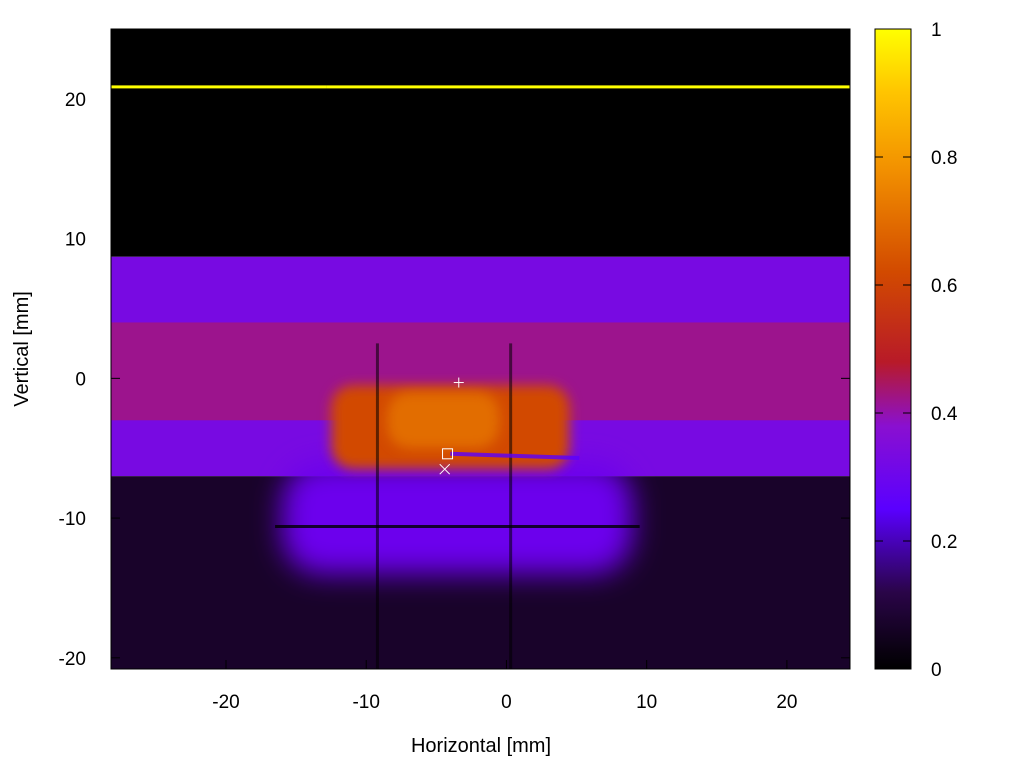  I want to click on marker-plus, so click(458, 382).